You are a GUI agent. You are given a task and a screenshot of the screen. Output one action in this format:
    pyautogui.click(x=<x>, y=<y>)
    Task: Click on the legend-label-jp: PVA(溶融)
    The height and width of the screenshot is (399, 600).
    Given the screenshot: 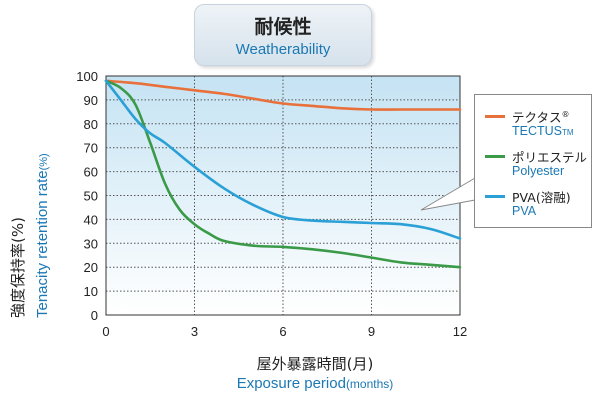 What is the action you would take?
    pyautogui.click(x=541, y=197)
    